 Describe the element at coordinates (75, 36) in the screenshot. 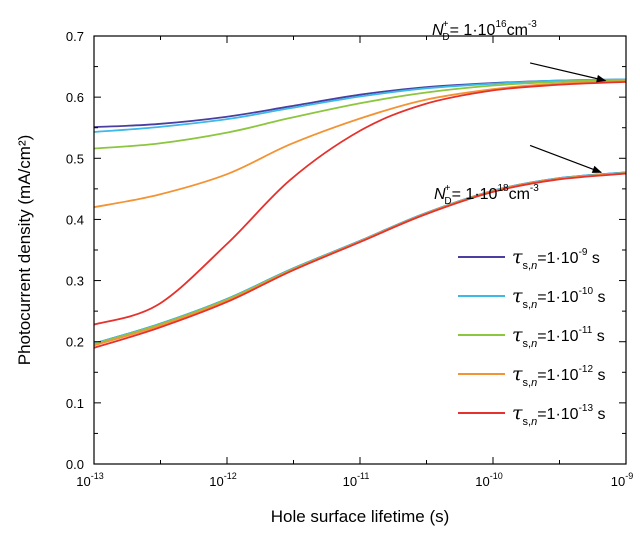

I see `y-tick-label: 0.7` at that location.